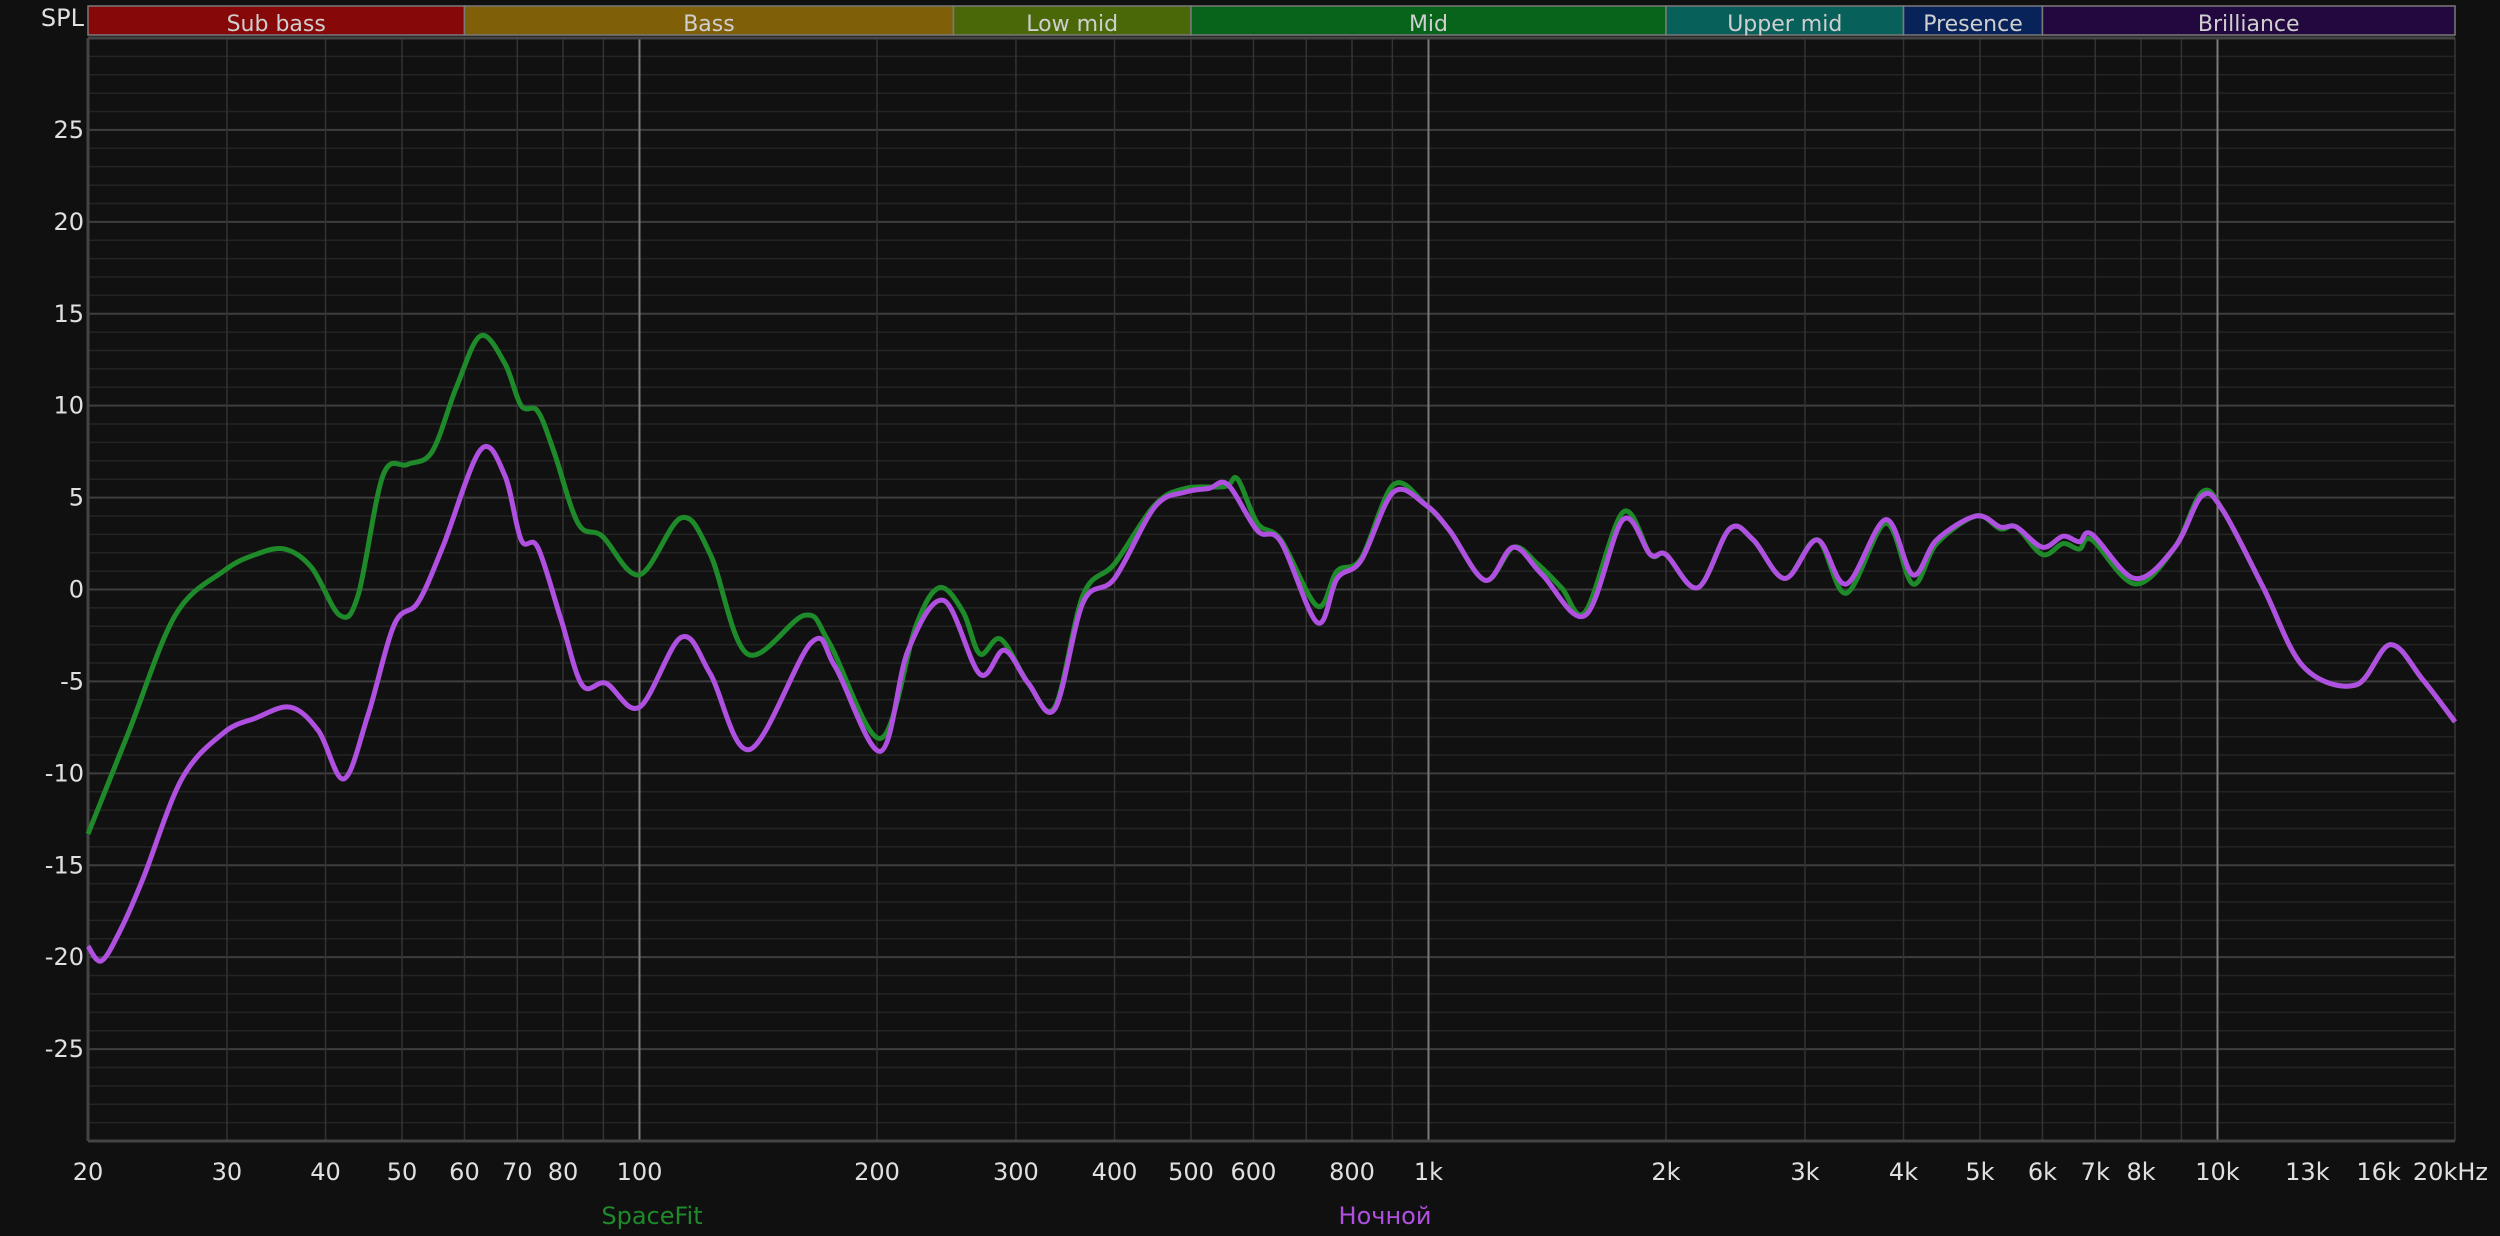 Image resolution: width=2500 pixels, height=1236 pixels. What do you see at coordinates (1016, 1172) in the screenshot?
I see `x-tick-label: 300` at bounding box center [1016, 1172].